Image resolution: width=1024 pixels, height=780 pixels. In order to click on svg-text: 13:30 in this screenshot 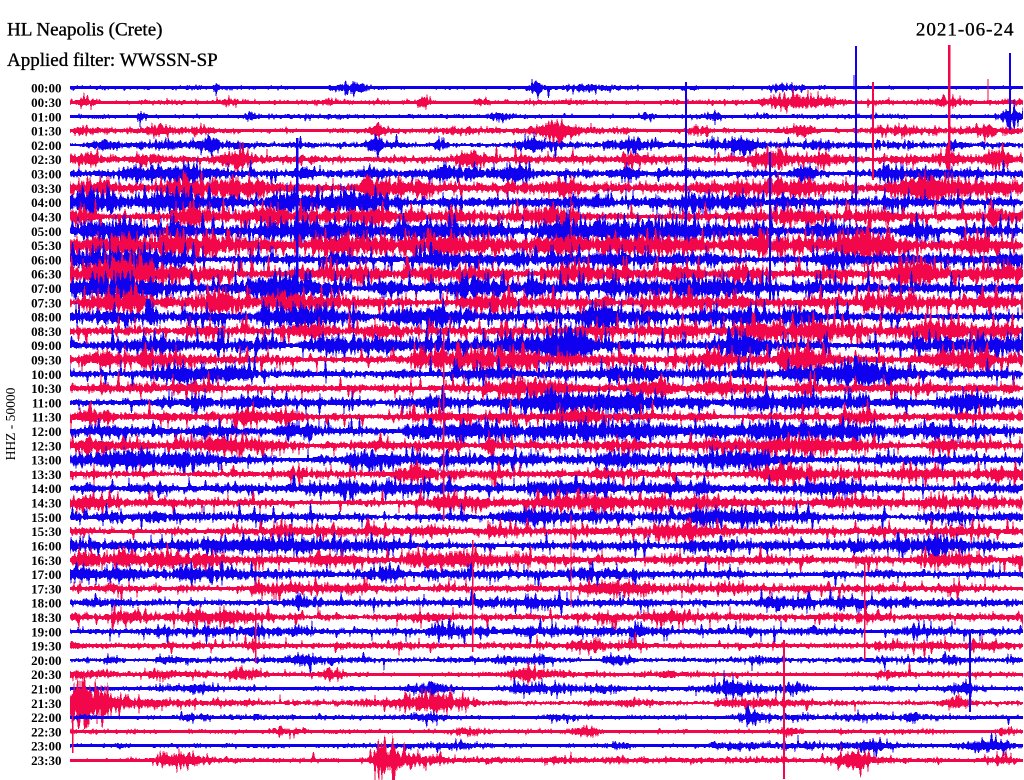, I will do `click(46, 474)`.